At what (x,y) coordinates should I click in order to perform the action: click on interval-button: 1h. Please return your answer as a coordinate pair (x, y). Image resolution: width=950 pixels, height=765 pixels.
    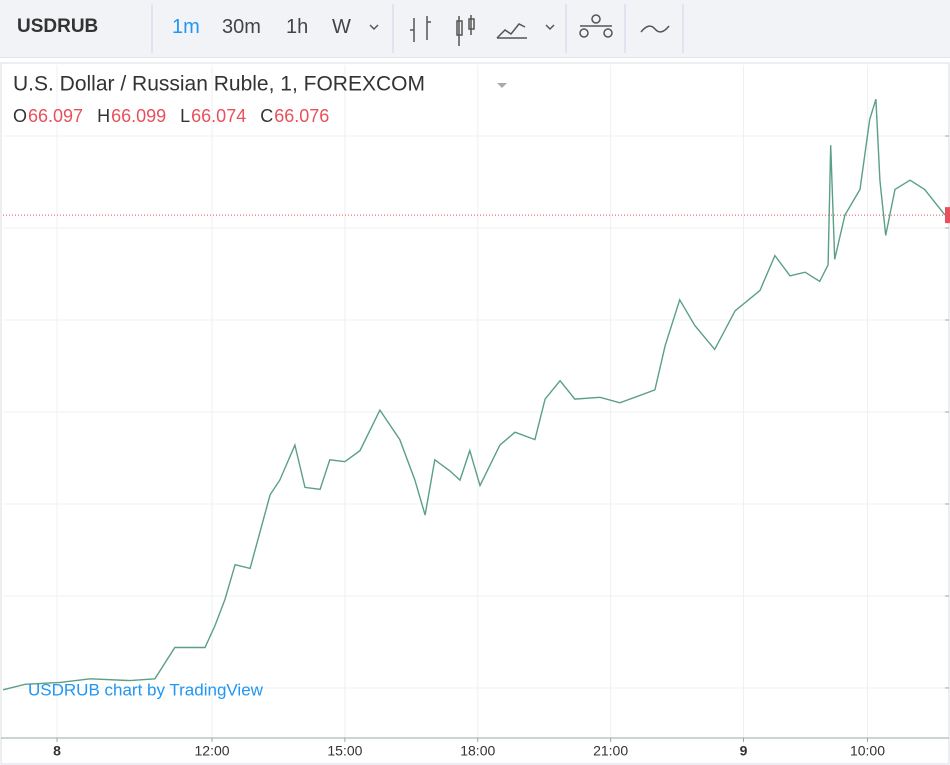
    Looking at the image, I should click on (297, 27).